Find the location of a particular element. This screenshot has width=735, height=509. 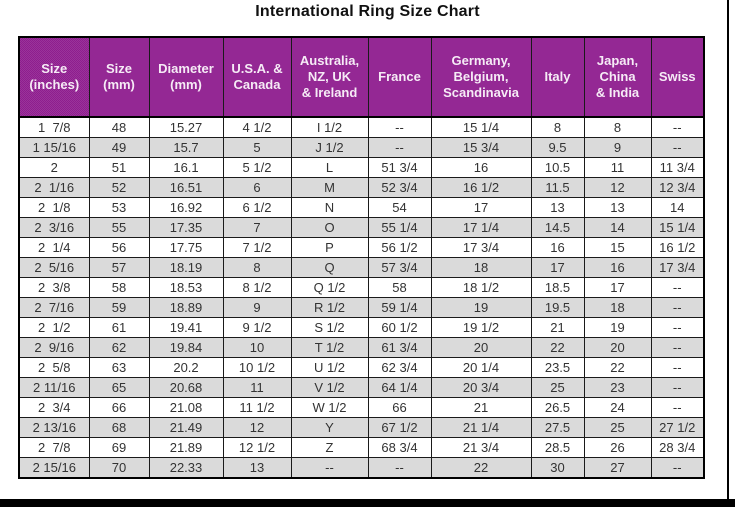

table-cell: 2 3/16 is located at coordinates (54, 227).